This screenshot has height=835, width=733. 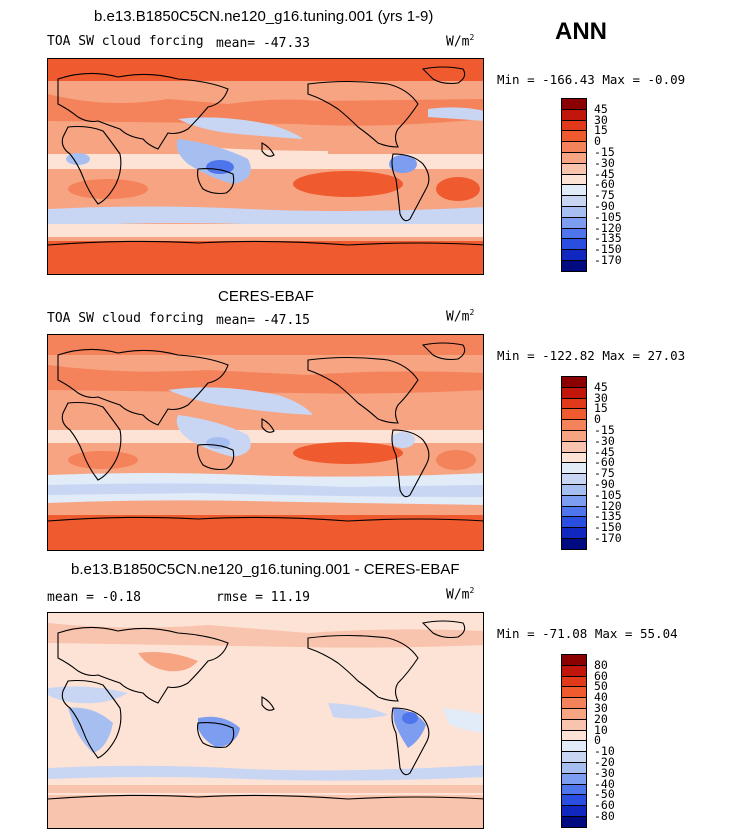 What do you see at coordinates (591, 79) in the screenshot?
I see `panel1-minmax: Min = -166.43 Max = -0.09` at bounding box center [591, 79].